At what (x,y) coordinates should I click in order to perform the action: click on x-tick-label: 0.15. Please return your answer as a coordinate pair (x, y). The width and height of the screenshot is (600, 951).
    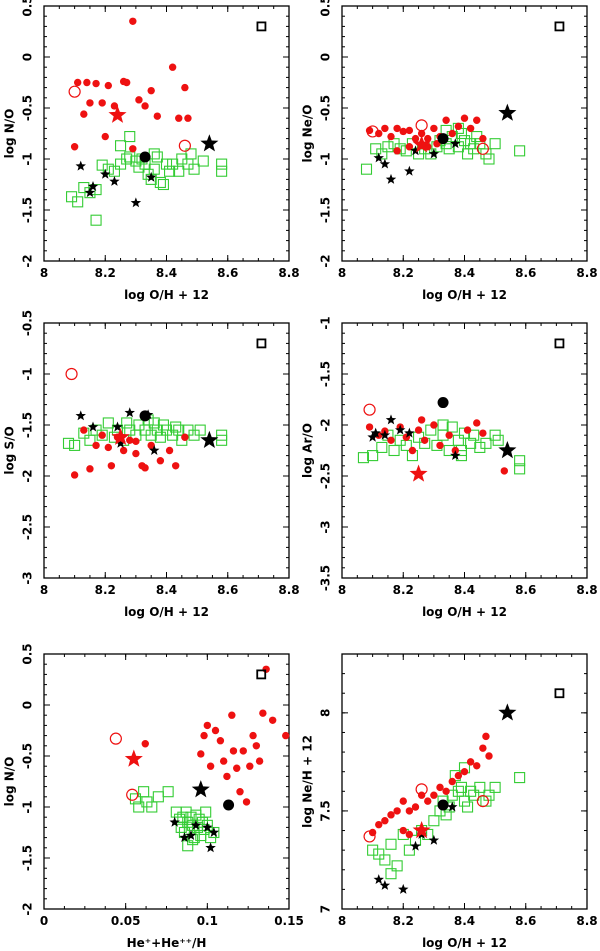
    Looking at the image, I should click on (289, 921).